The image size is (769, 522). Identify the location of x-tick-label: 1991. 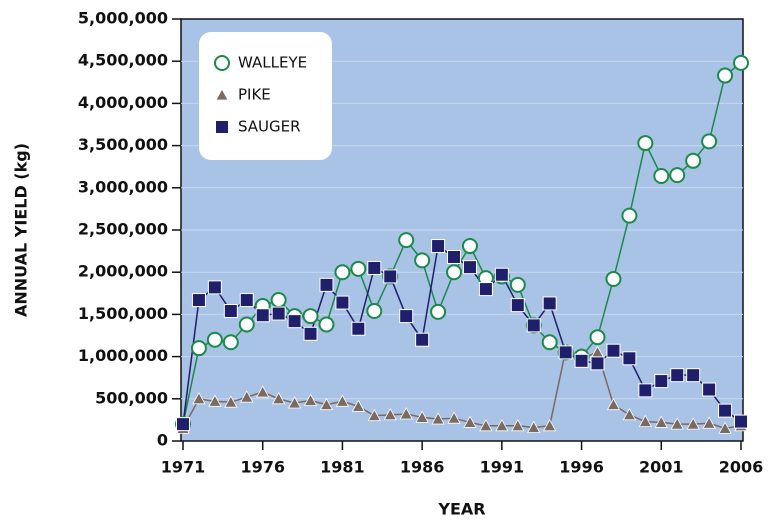
(502, 467).